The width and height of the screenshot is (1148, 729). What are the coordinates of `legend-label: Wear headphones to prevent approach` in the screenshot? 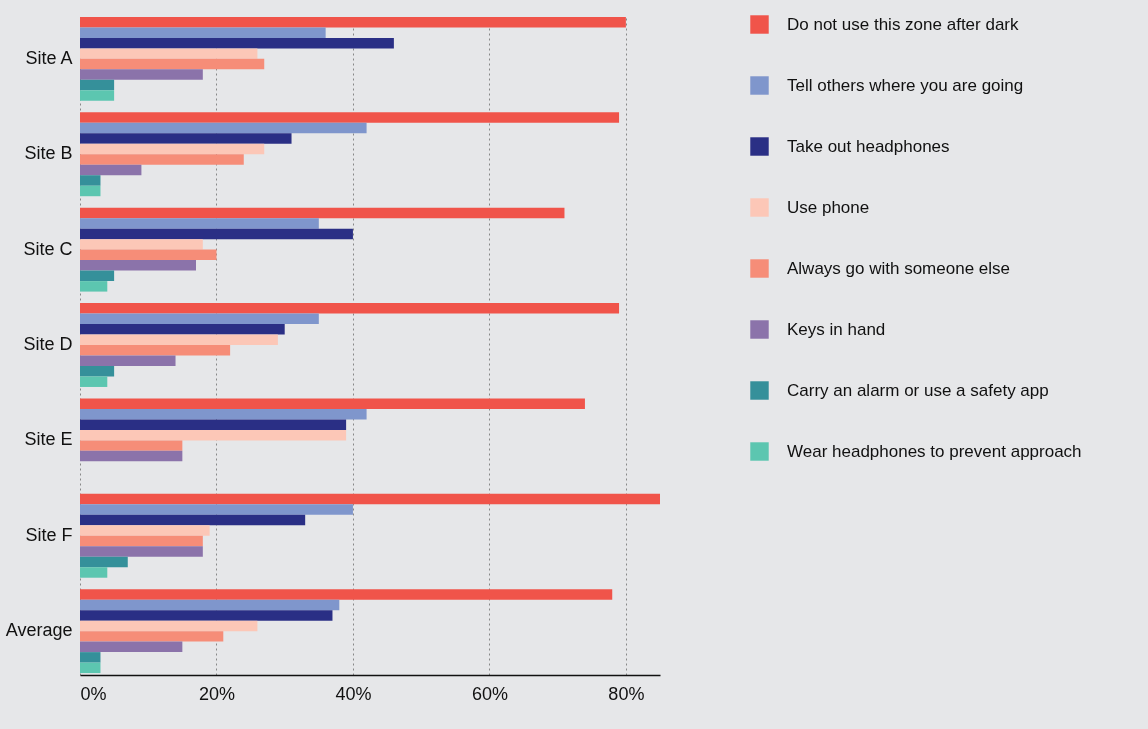 It's located at (934, 451).